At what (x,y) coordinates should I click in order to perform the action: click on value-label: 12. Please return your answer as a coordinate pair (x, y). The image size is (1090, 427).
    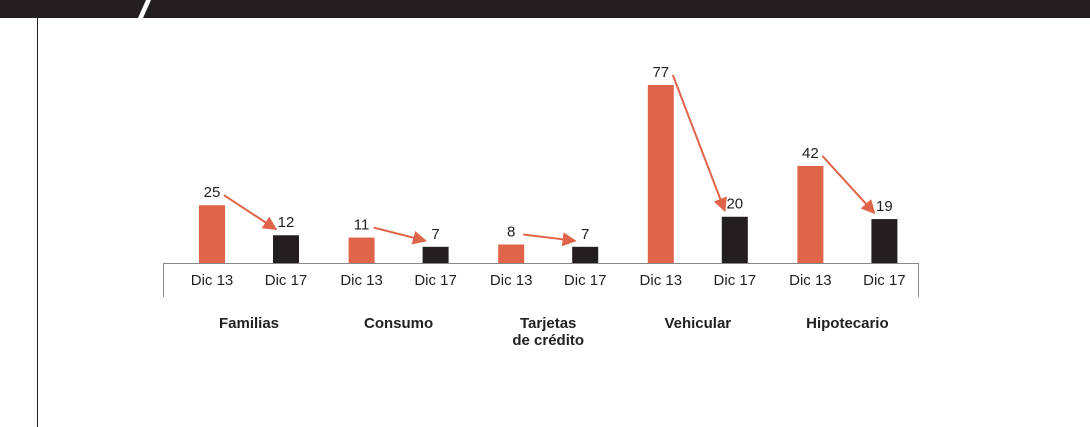
    Looking at the image, I should click on (286, 222).